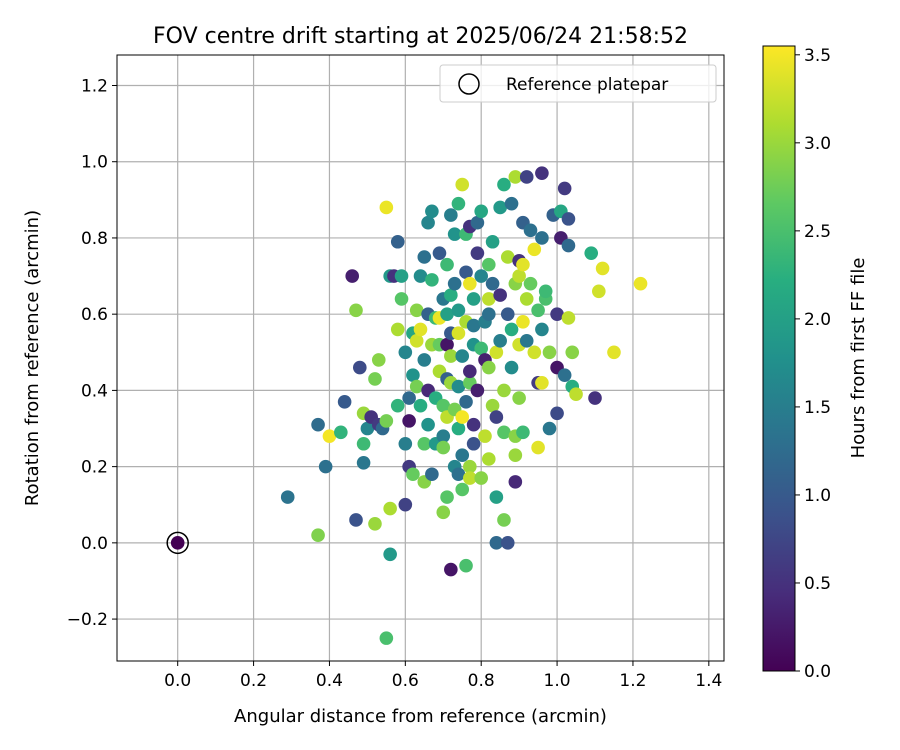 The width and height of the screenshot is (900, 750). What do you see at coordinates (578, 83) in the screenshot?
I see `legend: Reference platepar` at bounding box center [578, 83].